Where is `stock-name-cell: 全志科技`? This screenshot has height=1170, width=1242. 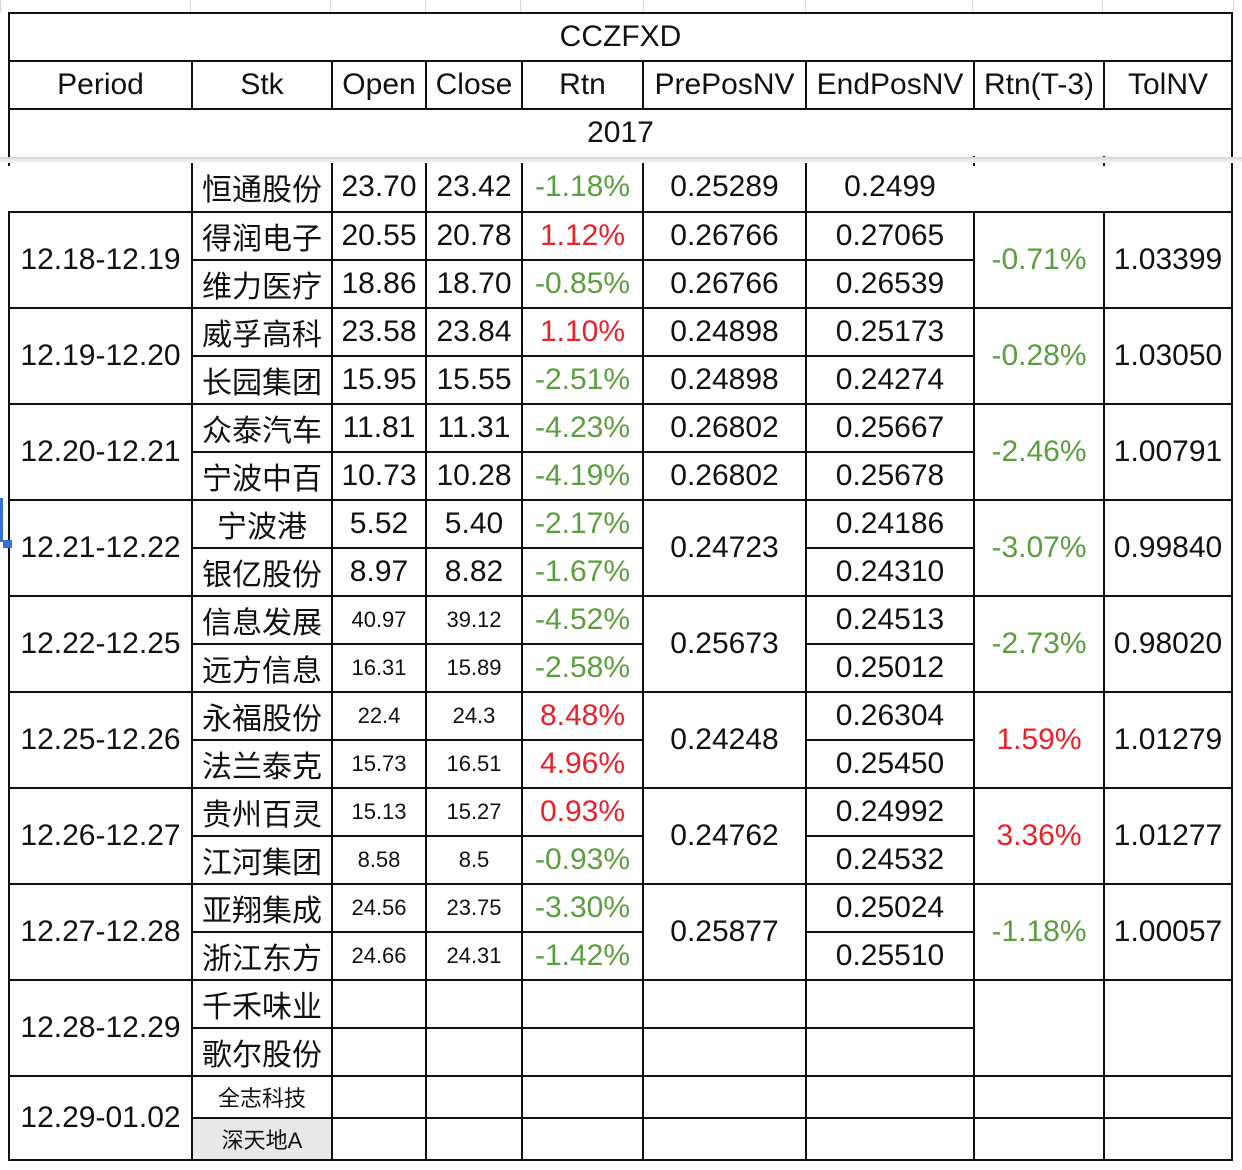
stock-name-cell: 全志科技 is located at coordinates (261, 1096).